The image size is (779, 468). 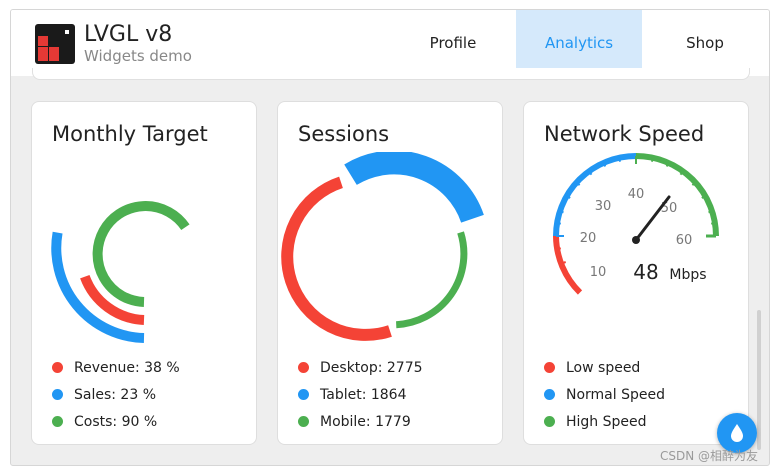 What do you see at coordinates (112, 299) in the screenshot?
I see `revenue-arc` at bounding box center [112, 299].